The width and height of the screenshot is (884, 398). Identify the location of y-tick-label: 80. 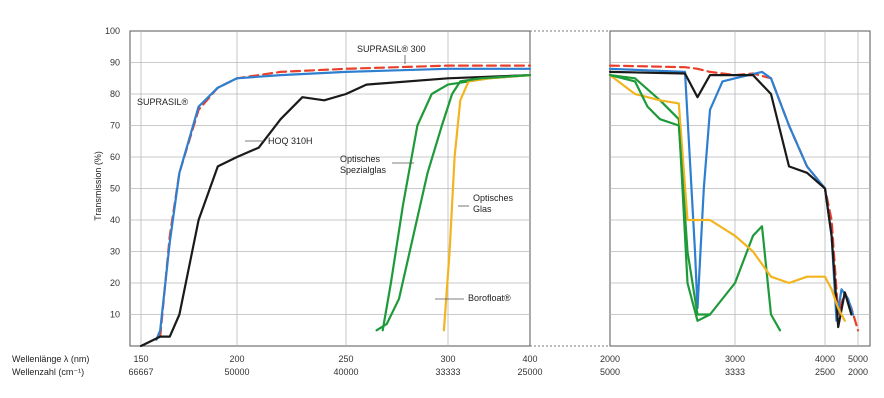
(115, 94).